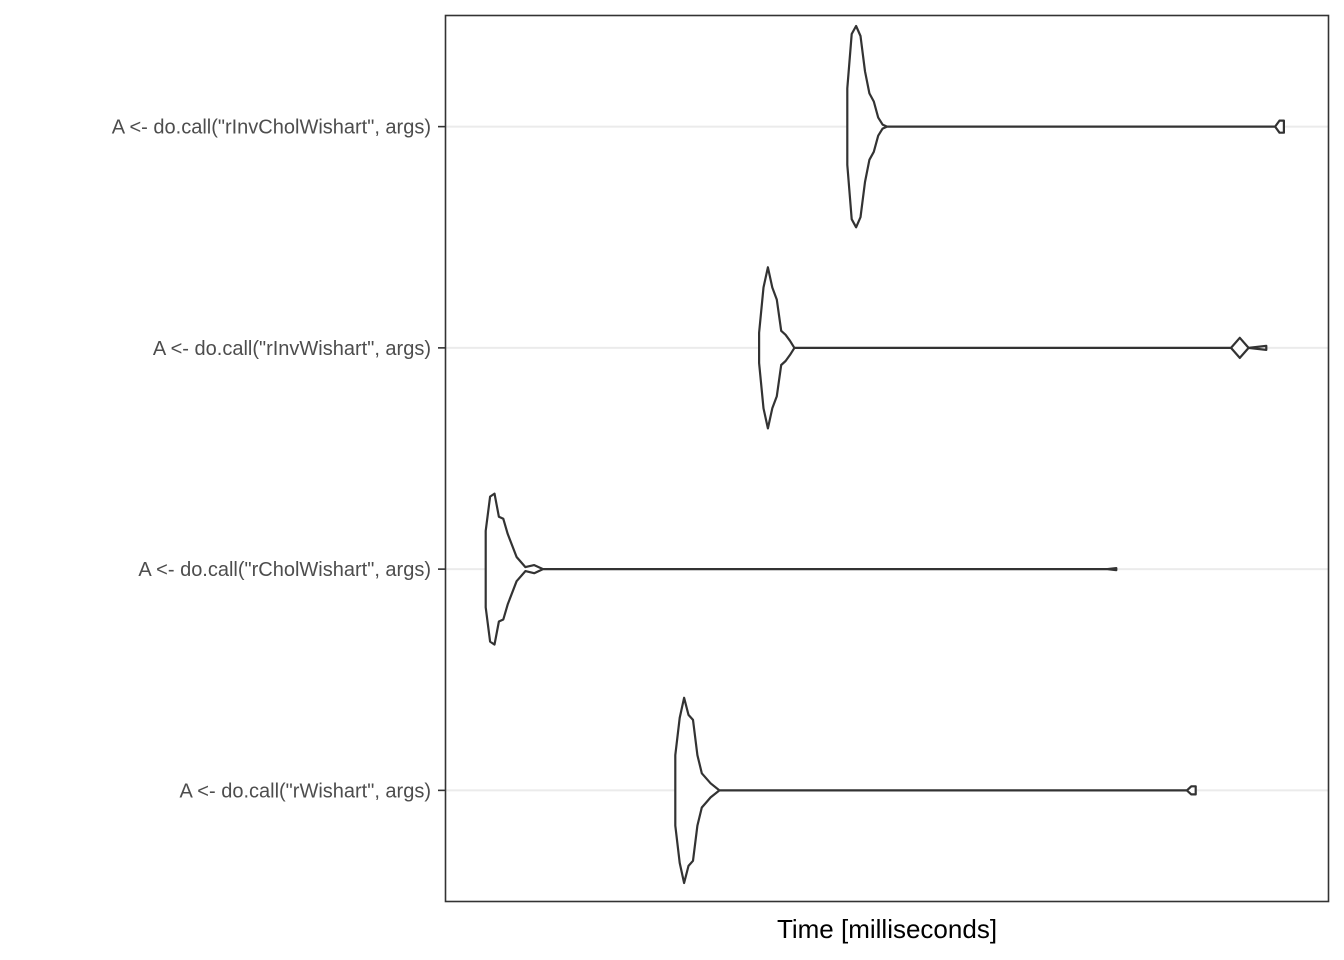 The image size is (1344, 960). Describe the element at coordinates (305, 791) in the screenshot. I see `y-tick-label-cat-3: A <- do.call("rWishart", args)` at that location.